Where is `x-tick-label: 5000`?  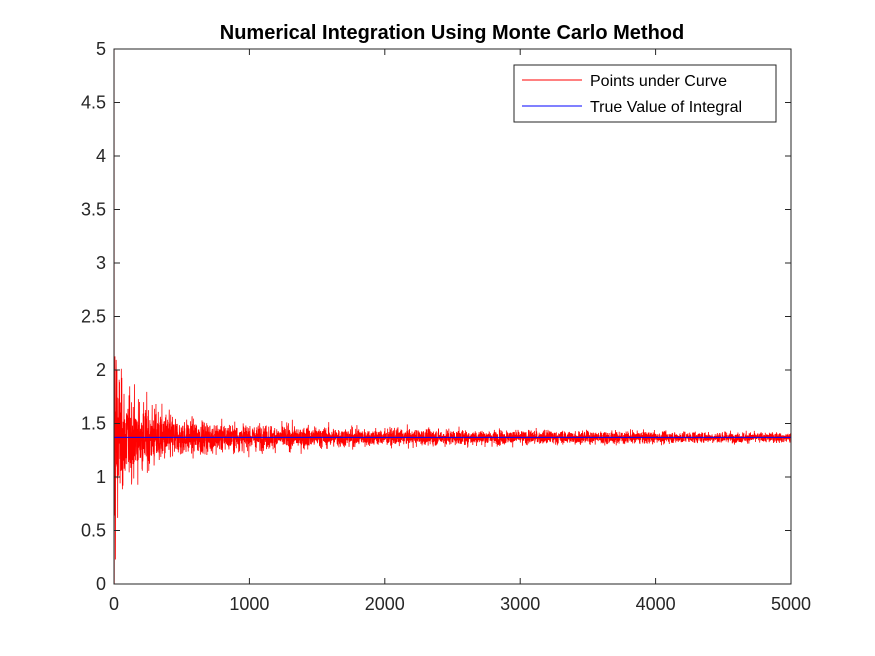
x-tick-label: 5000 is located at coordinates (791, 604).